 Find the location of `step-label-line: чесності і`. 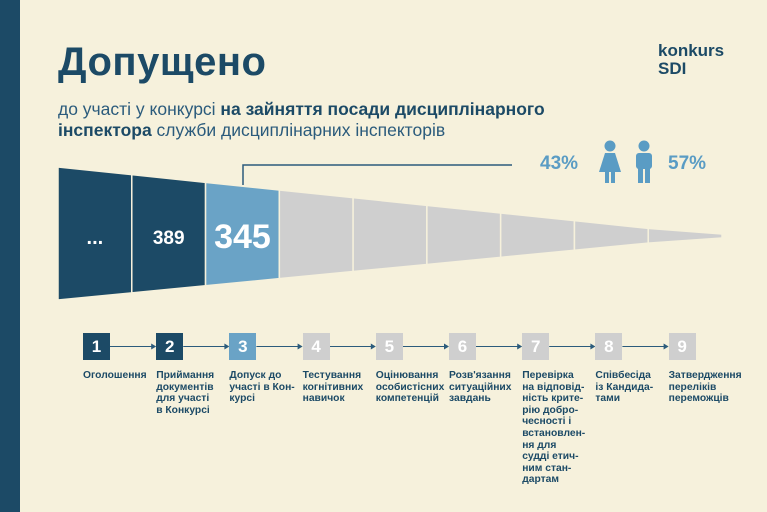

step-label-line: чесності і is located at coordinates (547, 422).